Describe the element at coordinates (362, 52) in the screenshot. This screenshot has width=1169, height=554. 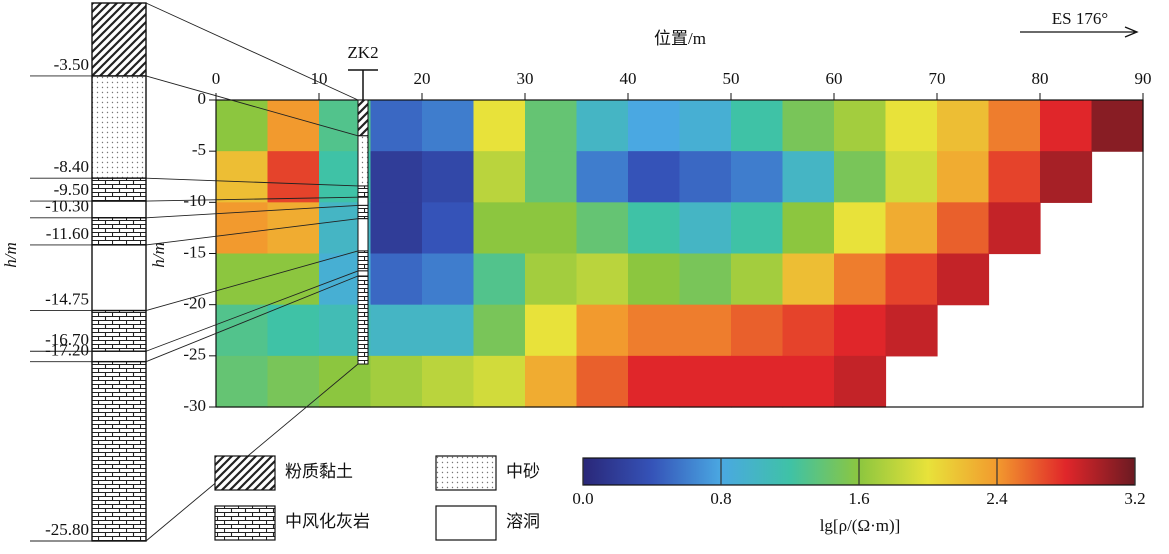
I see `borehole-name: ZK2` at that location.